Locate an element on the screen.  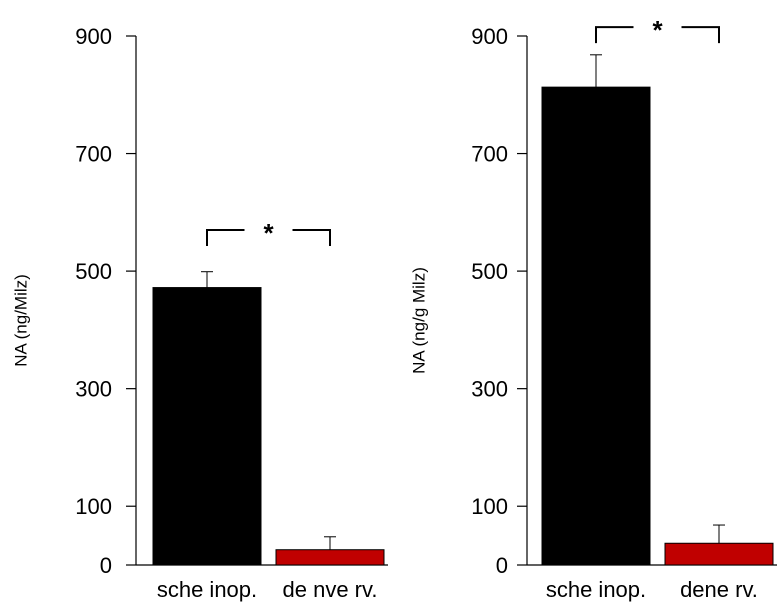
x-category-label: dene rv. is located at coordinates (719, 589).